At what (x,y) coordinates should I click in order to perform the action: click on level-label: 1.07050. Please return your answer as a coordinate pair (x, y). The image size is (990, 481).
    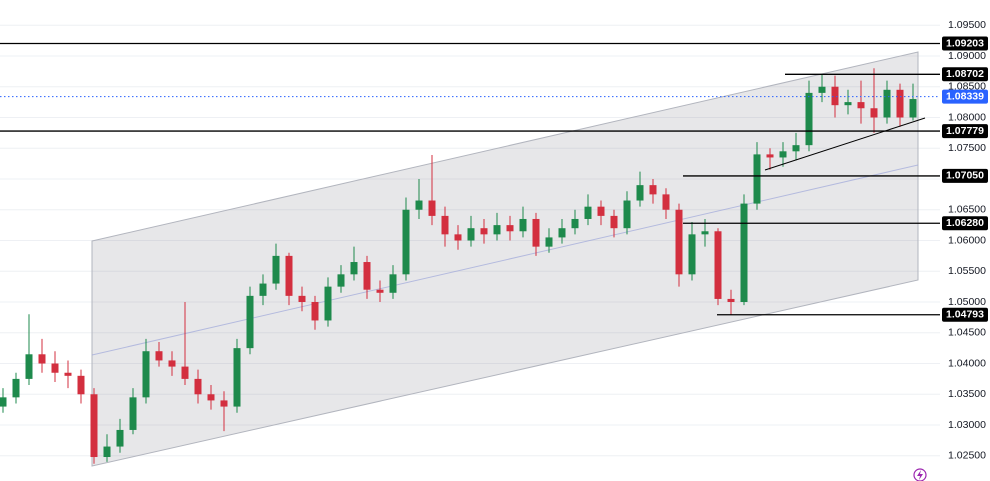
    Looking at the image, I should click on (965, 176).